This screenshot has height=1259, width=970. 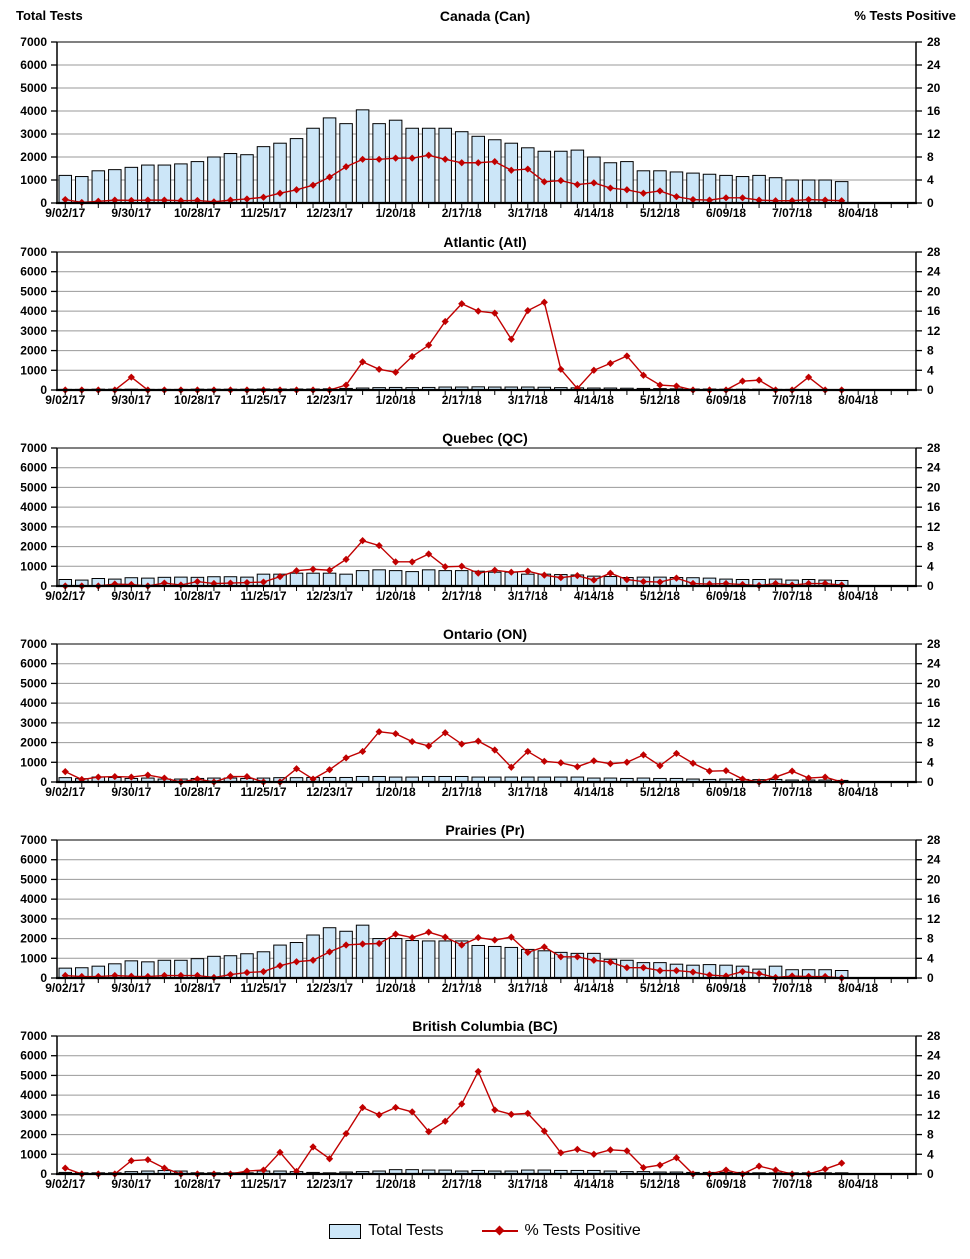 What do you see at coordinates (905, 15) in the screenshot?
I see `right-axis-title: % Tests Positive` at bounding box center [905, 15].